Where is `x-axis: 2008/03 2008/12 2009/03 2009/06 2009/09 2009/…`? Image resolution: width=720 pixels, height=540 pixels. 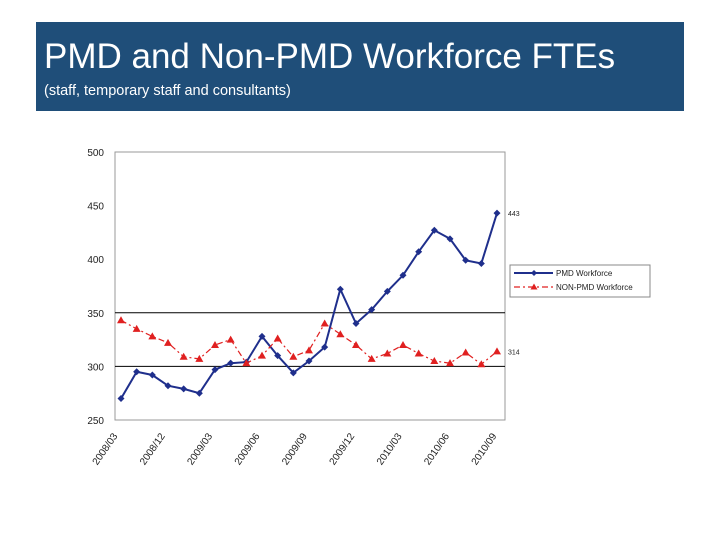
x-axis: 2008/03 2008/12 2009/03 2009/06 2009/09 2009/… is located at coordinates (295, 449).